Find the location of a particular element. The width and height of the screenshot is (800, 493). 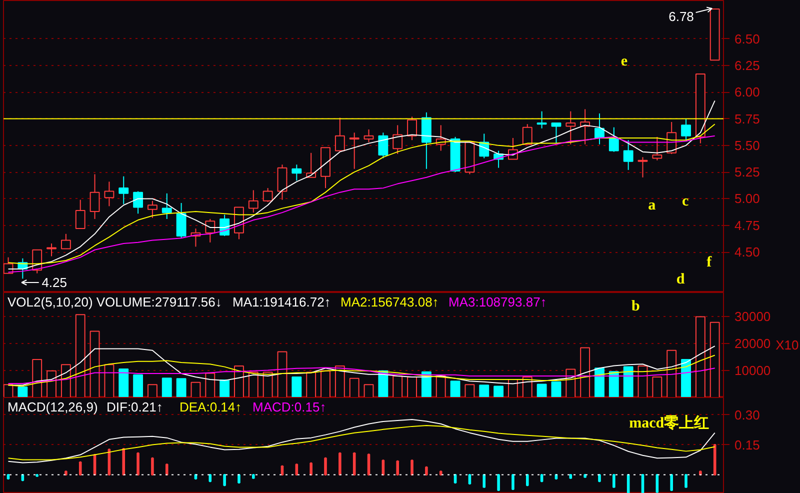

annotation: 4.25 is located at coordinates (55, 282).